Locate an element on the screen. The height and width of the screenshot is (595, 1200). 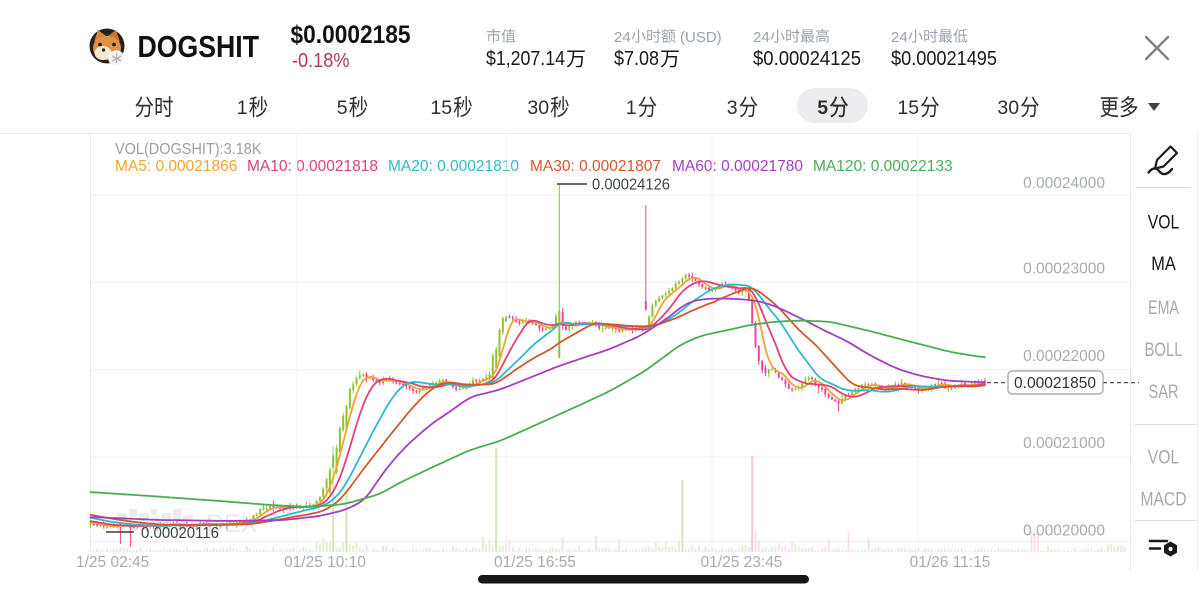
svg-text: 0.00024126 is located at coordinates (631, 185).